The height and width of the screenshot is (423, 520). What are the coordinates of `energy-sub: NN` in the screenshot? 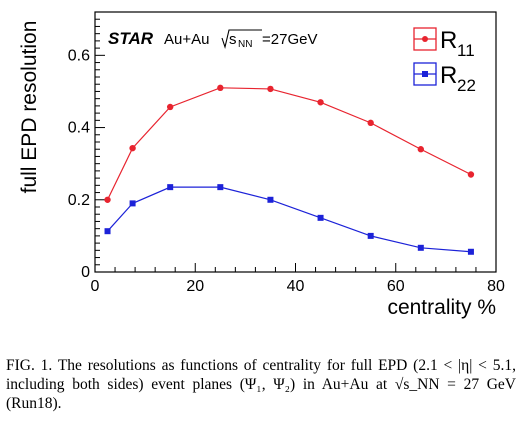 It's located at (245, 44).